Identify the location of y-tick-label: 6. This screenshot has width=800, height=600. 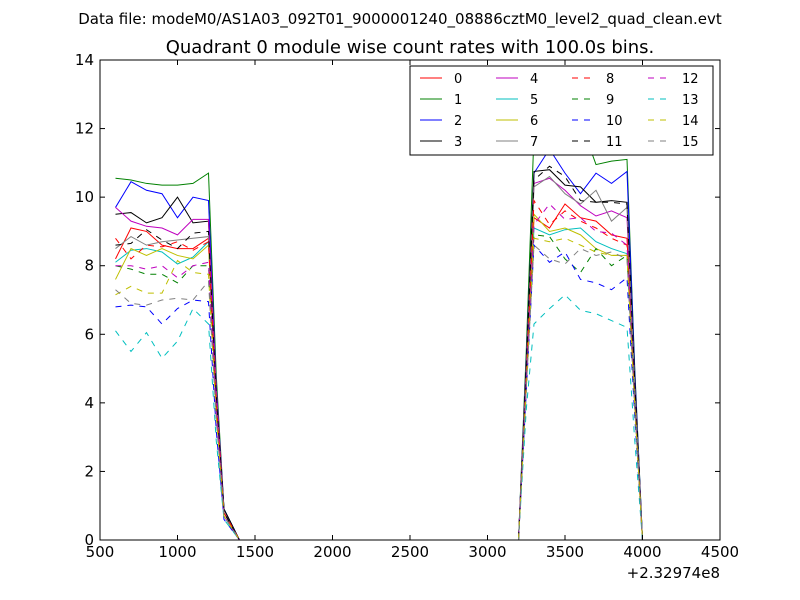
(89, 334).